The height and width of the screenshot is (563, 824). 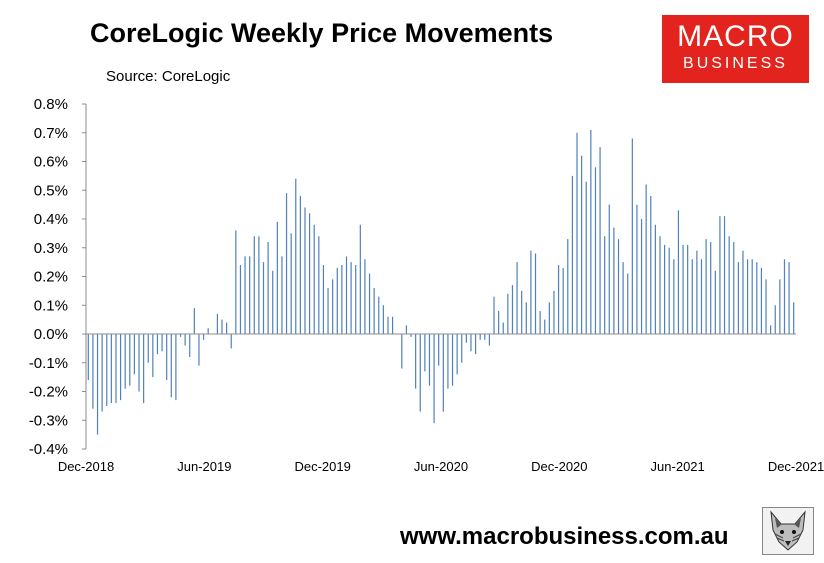 I want to click on y-tick-label: -0.4%, so click(x=48, y=449).